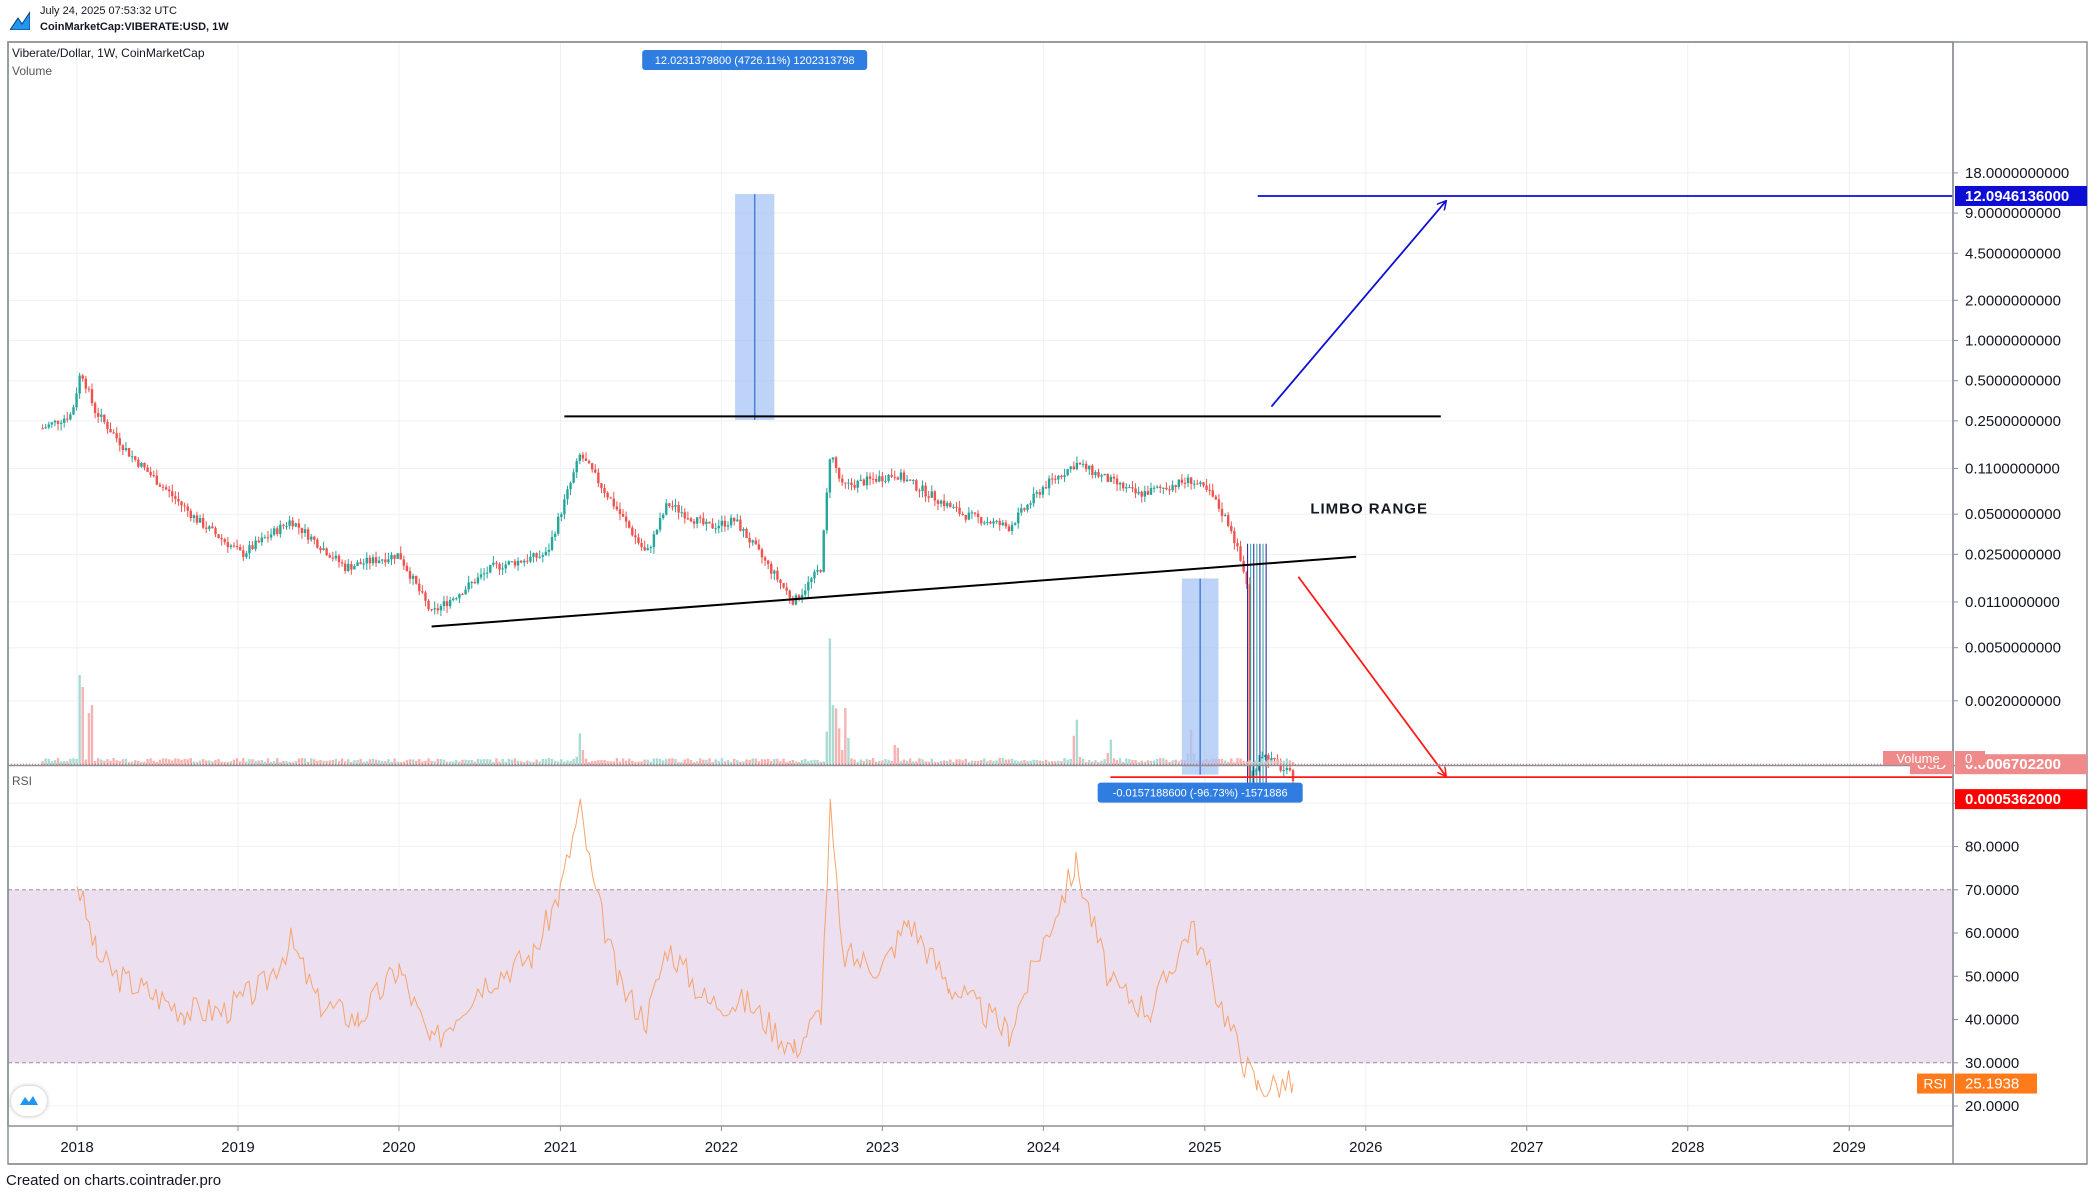 The height and width of the screenshot is (1195, 2091). I want to click on price-axis-label: 0.1100000000, so click(2012, 468).